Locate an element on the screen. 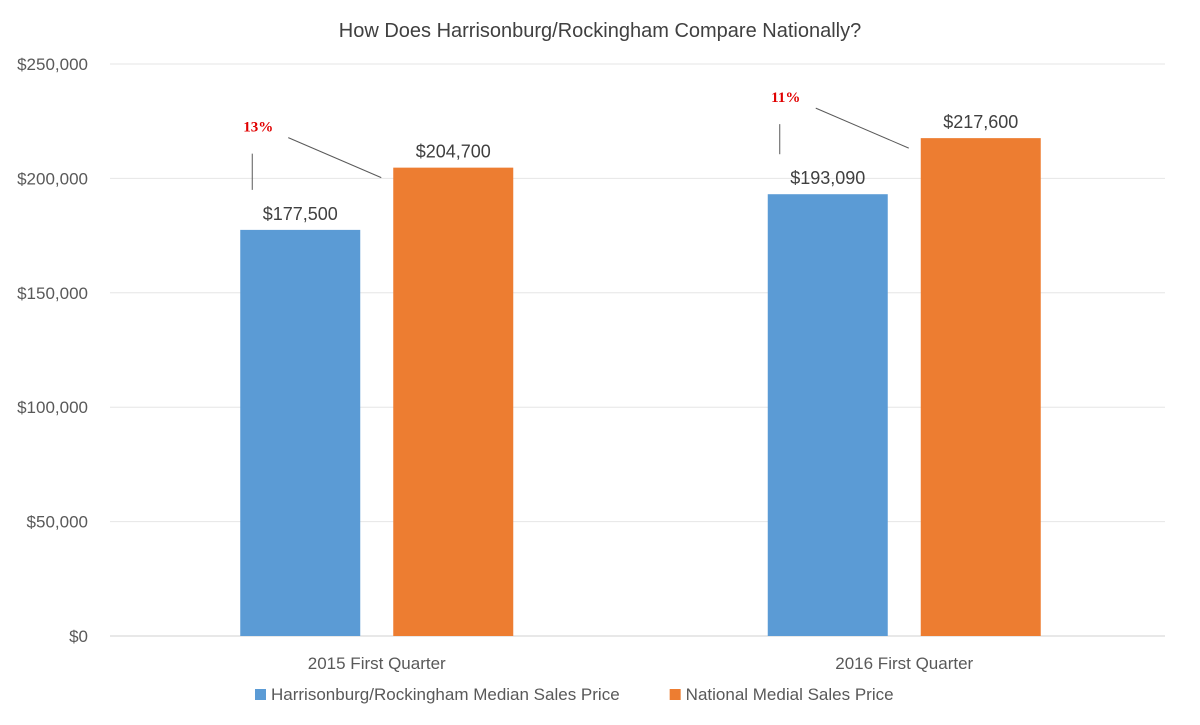  data-labels: $177,500 $204,700 $193,090 $217,600 is located at coordinates (641, 168).